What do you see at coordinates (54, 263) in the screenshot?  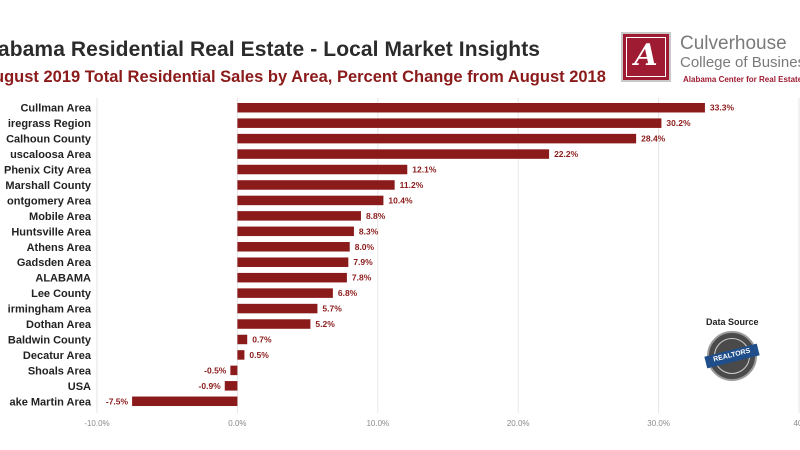 I see `category-label: Gadsden Area` at bounding box center [54, 263].